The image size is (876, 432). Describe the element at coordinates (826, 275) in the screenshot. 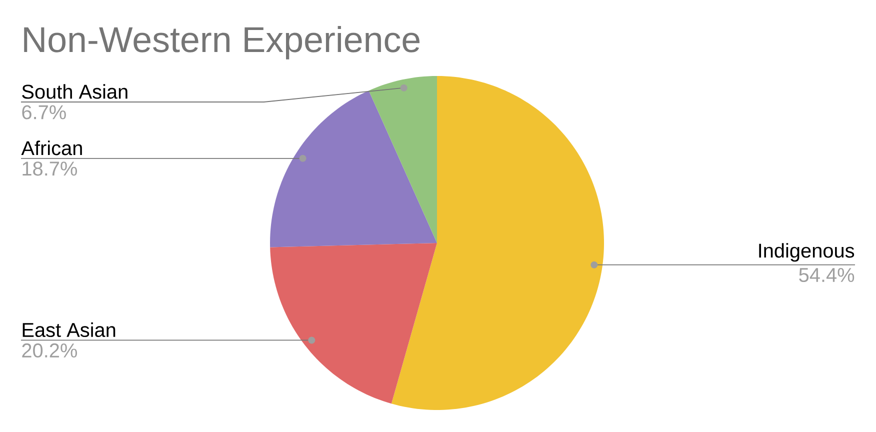

I see `data-label: 54.4%` at that location.